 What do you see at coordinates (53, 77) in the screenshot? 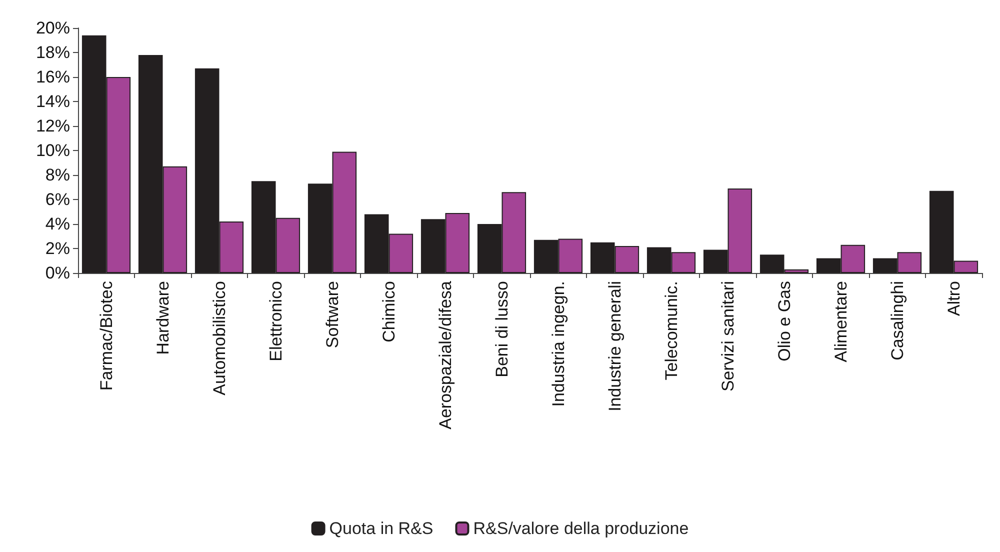
I see `y-tick-label: 16%` at bounding box center [53, 77].